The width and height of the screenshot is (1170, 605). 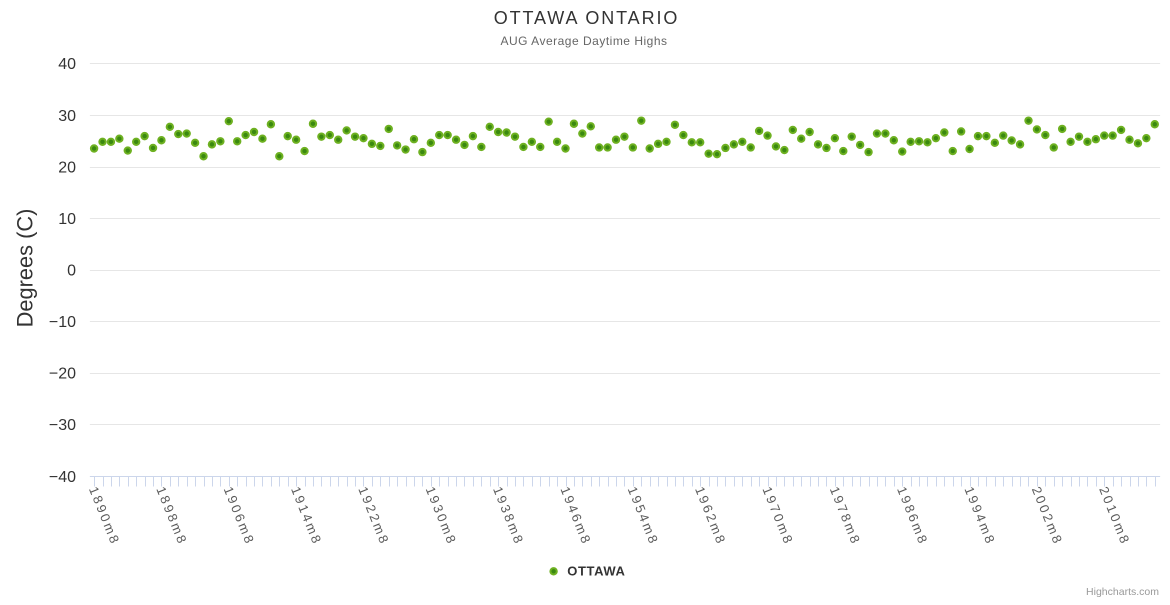 I want to click on svg-text: −40, so click(x=62, y=477).